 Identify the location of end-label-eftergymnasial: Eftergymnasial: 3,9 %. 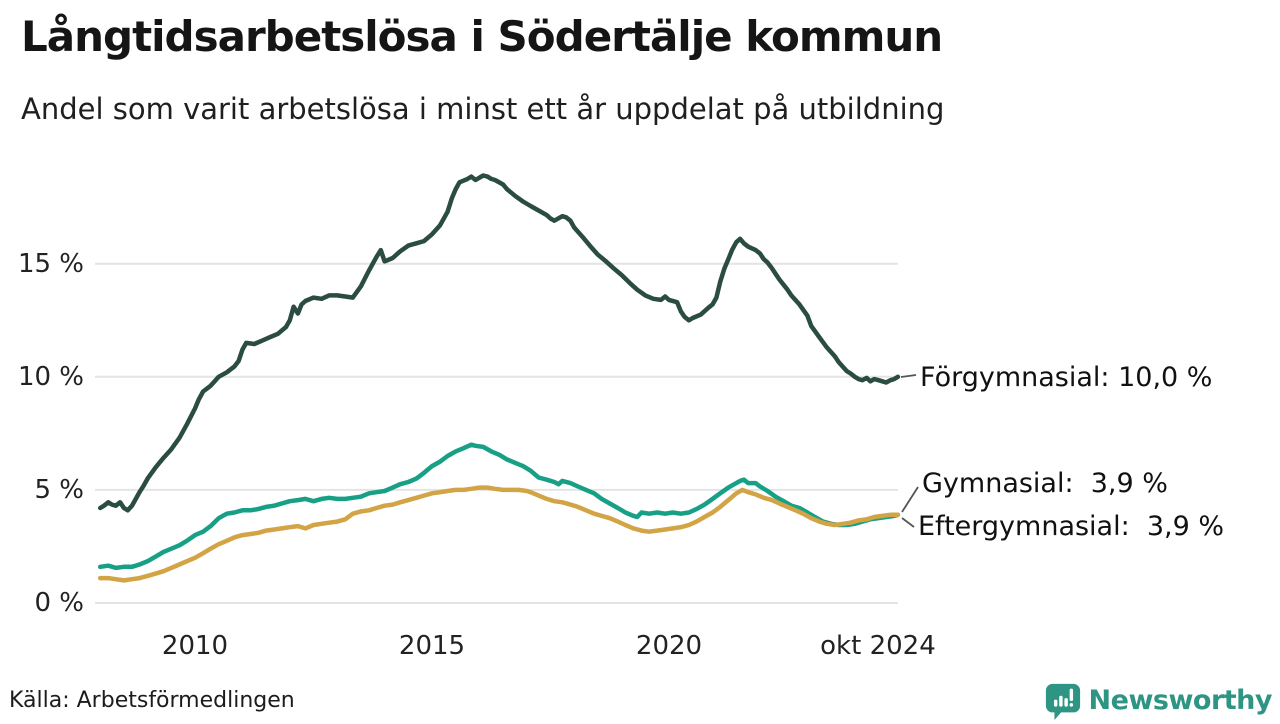
(1071, 526).